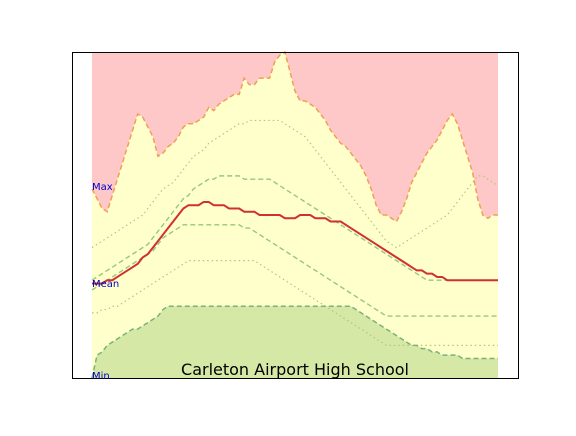  Describe the element at coordinates (101, 376) in the screenshot. I see `min-label: Min` at that location.